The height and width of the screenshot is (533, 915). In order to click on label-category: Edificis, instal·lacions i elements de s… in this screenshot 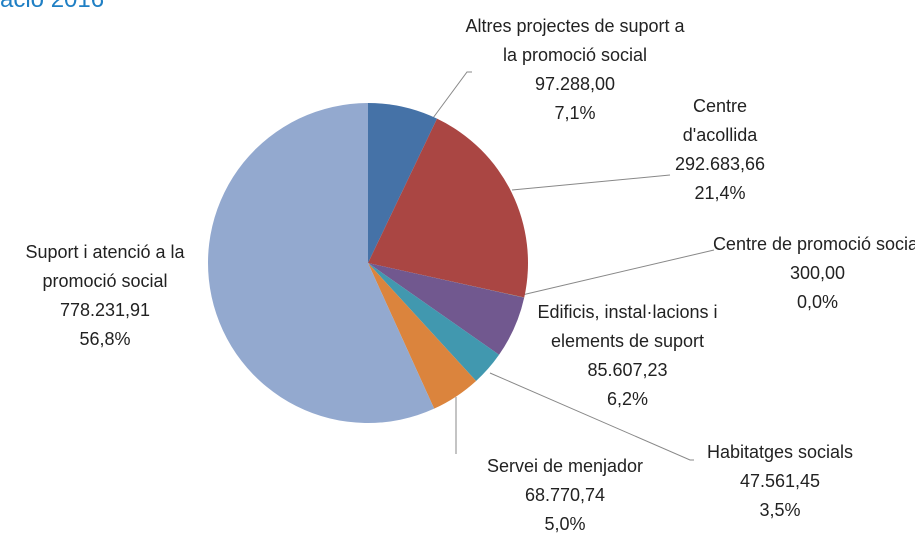, I will do `click(627, 326)`.